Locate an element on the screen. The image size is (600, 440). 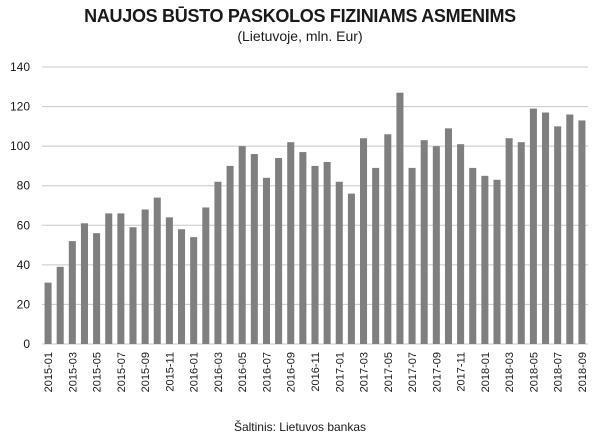
chart-subtitle: (Lietuvoje, mln. Eur) is located at coordinates (300, 36).